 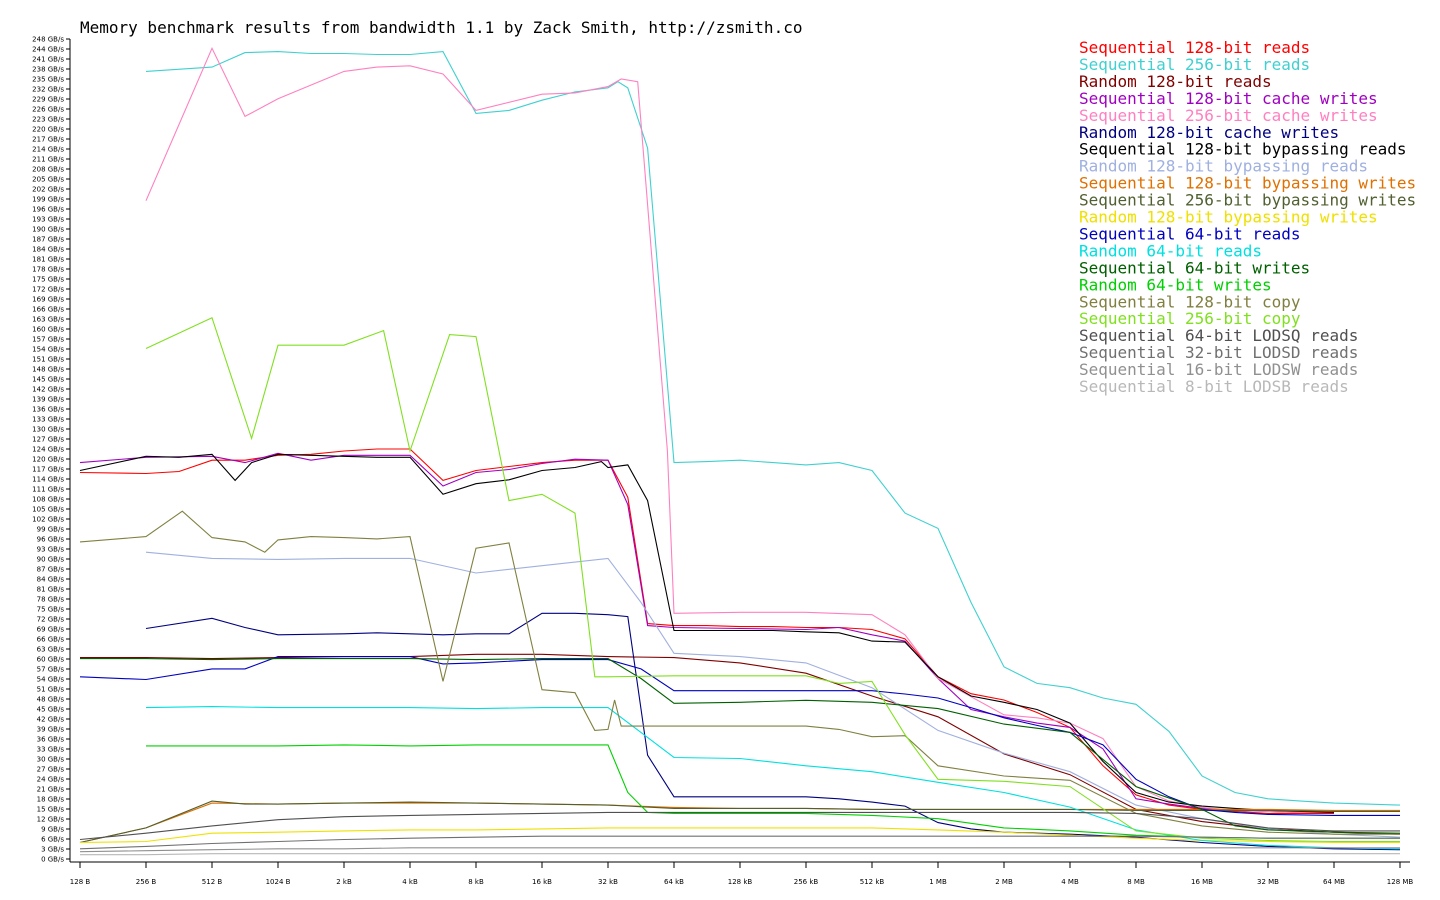 What do you see at coordinates (48, 40) in the screenshot?
I see `y-tick-label: 248 GB/s` at bounding box center [48, 40].